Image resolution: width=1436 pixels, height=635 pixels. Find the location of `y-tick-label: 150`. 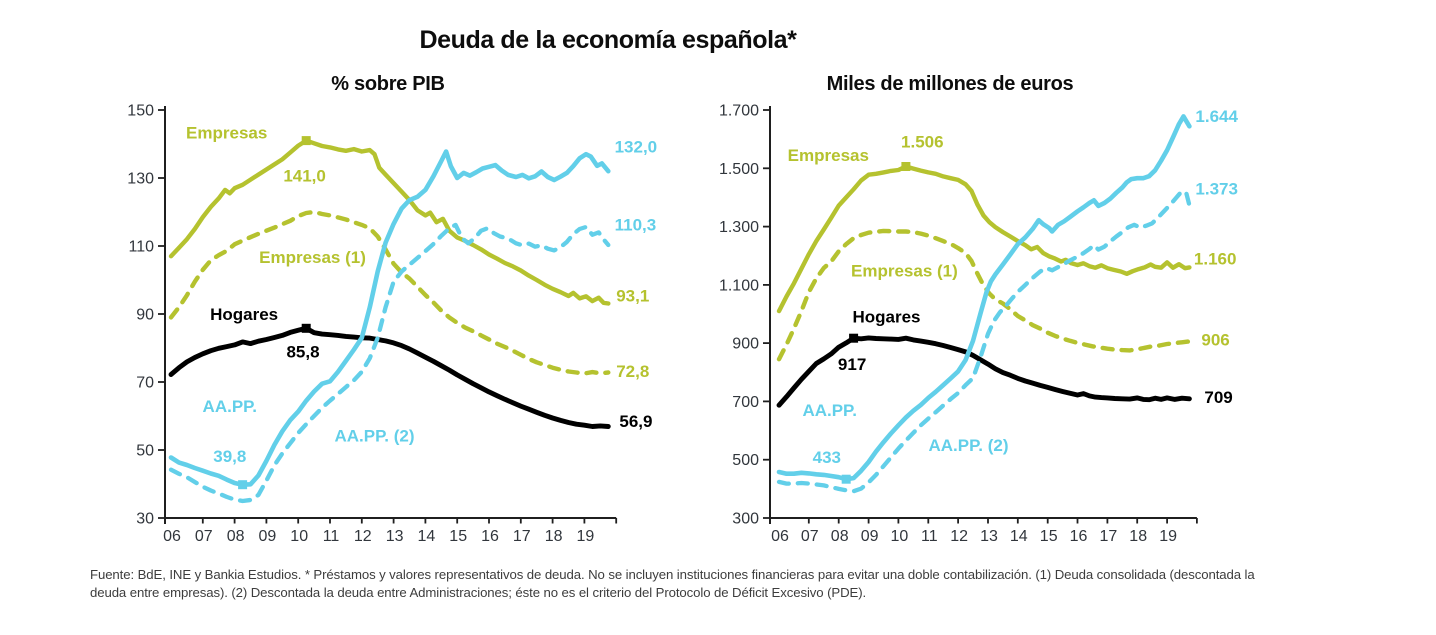

y-tick-label: 150 is located at coordinates (140, 111).